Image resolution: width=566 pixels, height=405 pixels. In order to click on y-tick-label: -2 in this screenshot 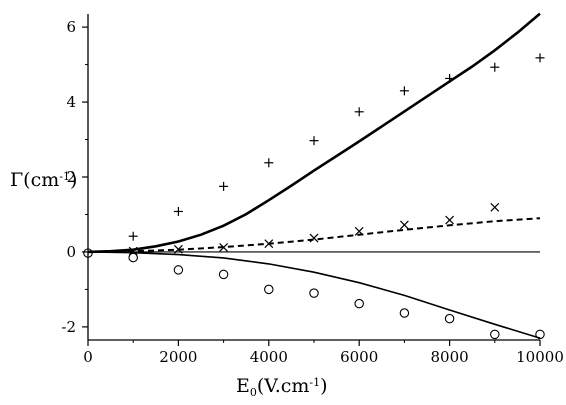, I will do `click(68, 327)`.